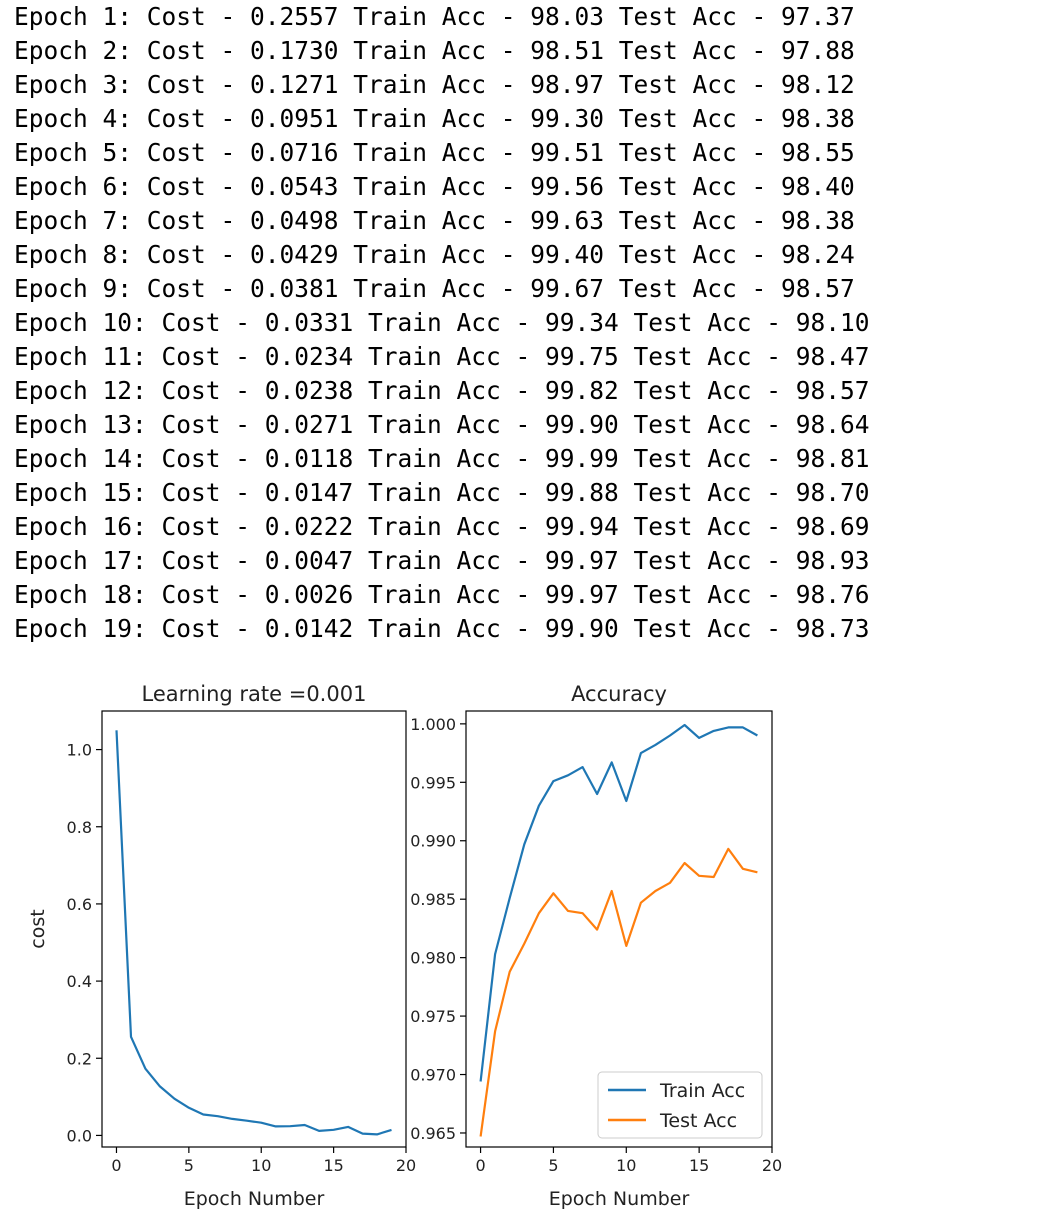  Describe the element at coordinates (38, 928) in the screenshot. I see `y-axis-label: cost` at that location.